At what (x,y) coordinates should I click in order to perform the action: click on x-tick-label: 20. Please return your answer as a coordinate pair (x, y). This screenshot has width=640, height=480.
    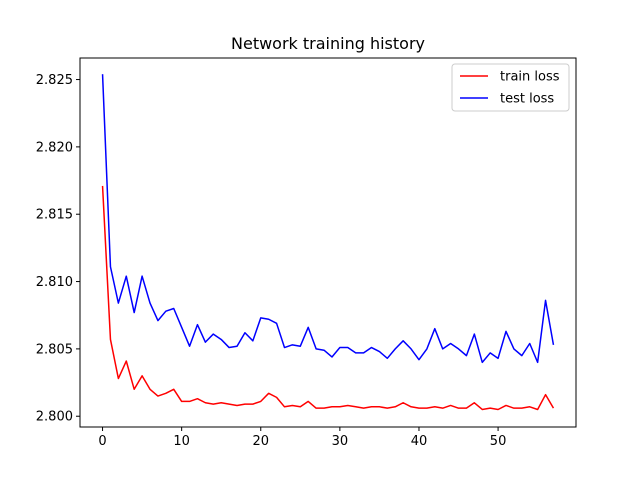
    Looking at the image, I should click on (260, 441).